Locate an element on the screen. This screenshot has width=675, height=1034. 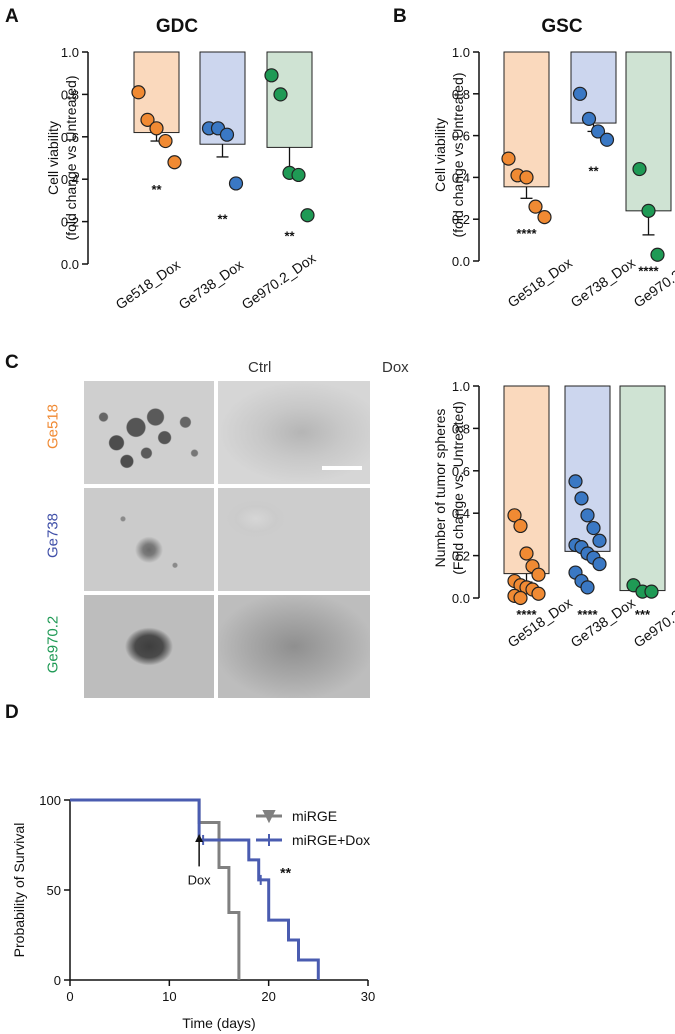
y-tick-label-d-0: 0 is located at coordinates (57, 980).